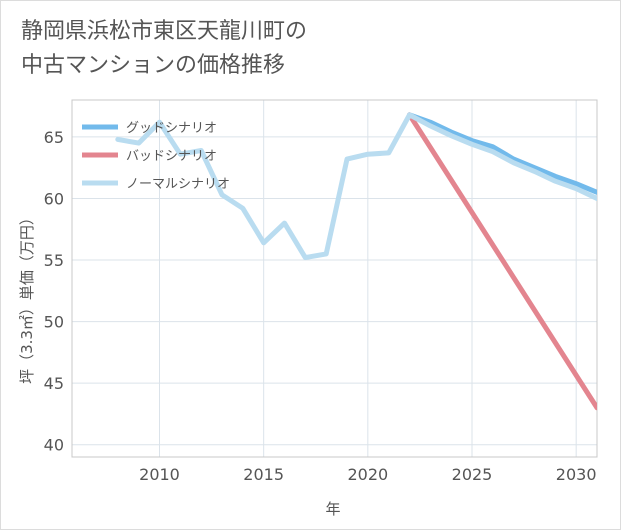  What do you see at coordinates (54, 445) in the screenshot?
I see `y-tick-label: 40` at bounding box center [54, 445].